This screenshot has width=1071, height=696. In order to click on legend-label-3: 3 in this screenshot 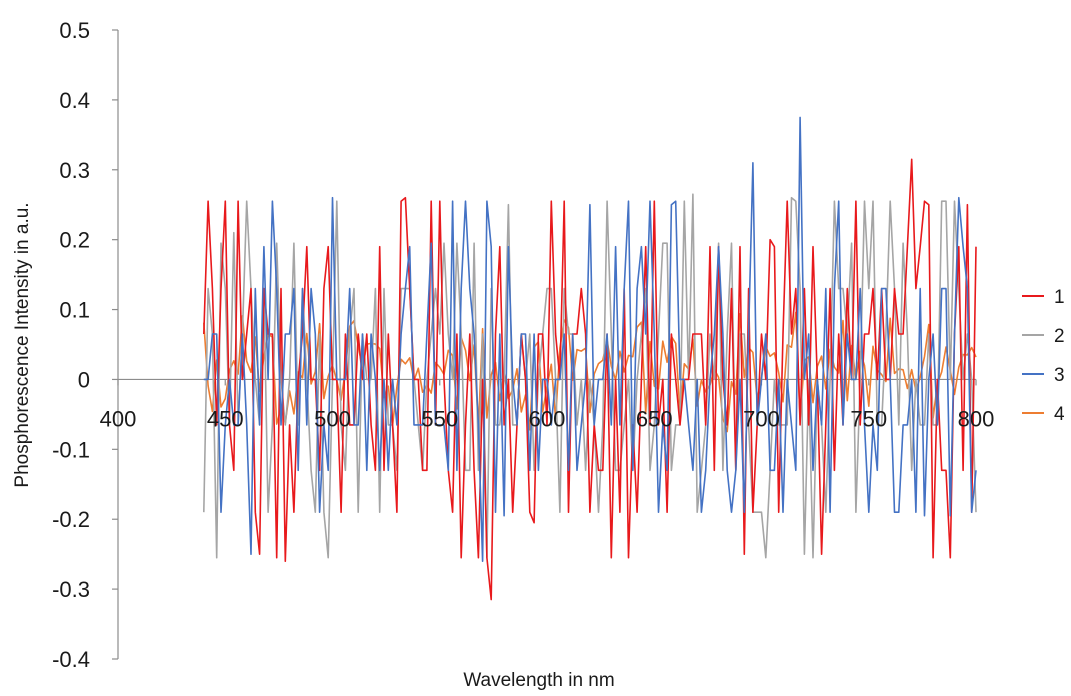, I will do `click(1059, 375)`.